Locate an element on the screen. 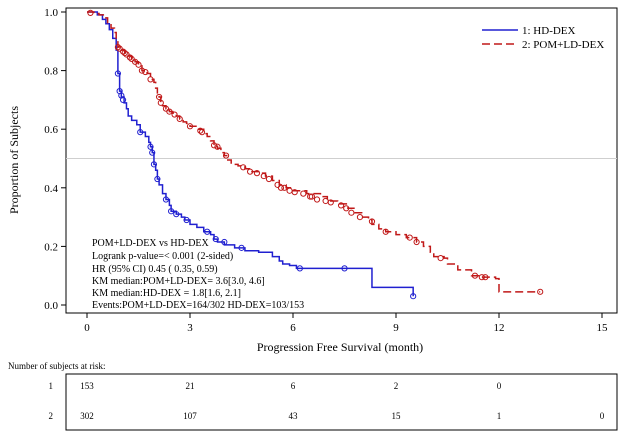 This screenshot has width=631, height=437. legend: 1: HD-DEX 2: POM+LD-DEX is located at coordinates (543, 38).